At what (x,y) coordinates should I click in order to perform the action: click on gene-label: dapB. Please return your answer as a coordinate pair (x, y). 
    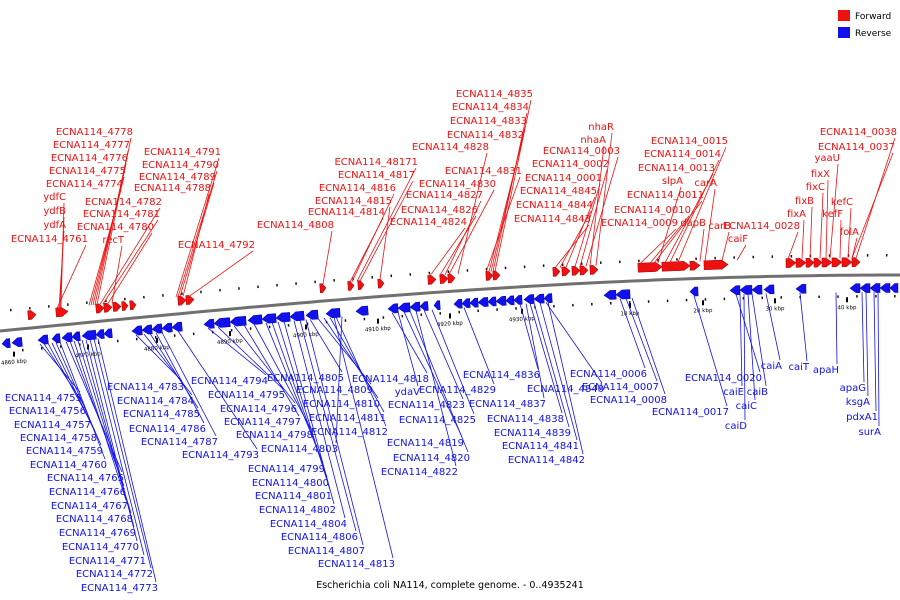
    Looking at the image, I should click on (693, 223).